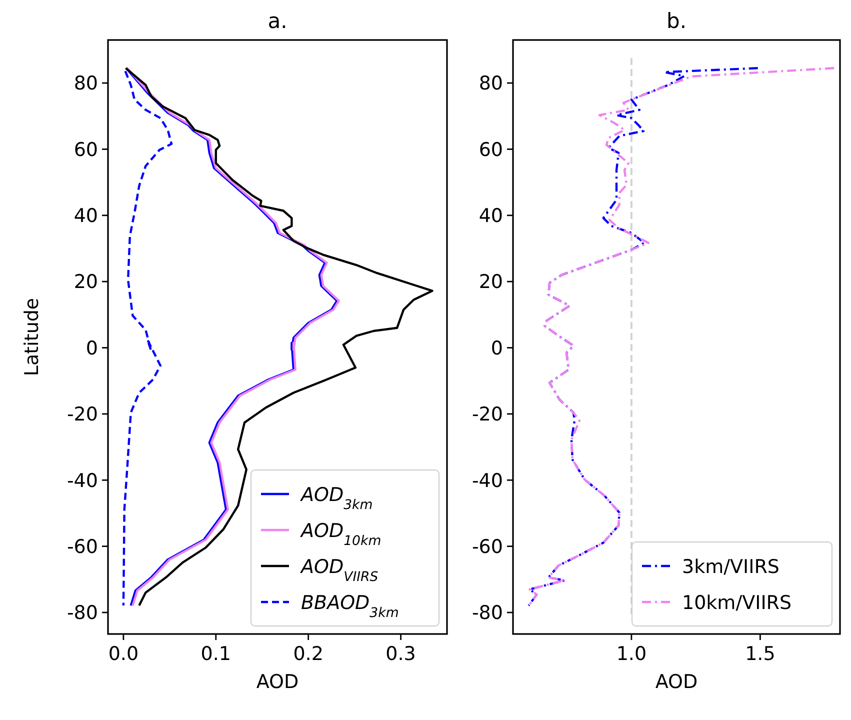 The image size is (851, 720). Describe the element at coordinates (401, 654) in the screenshot. I see `x-tick-label: 0.3` at that location.